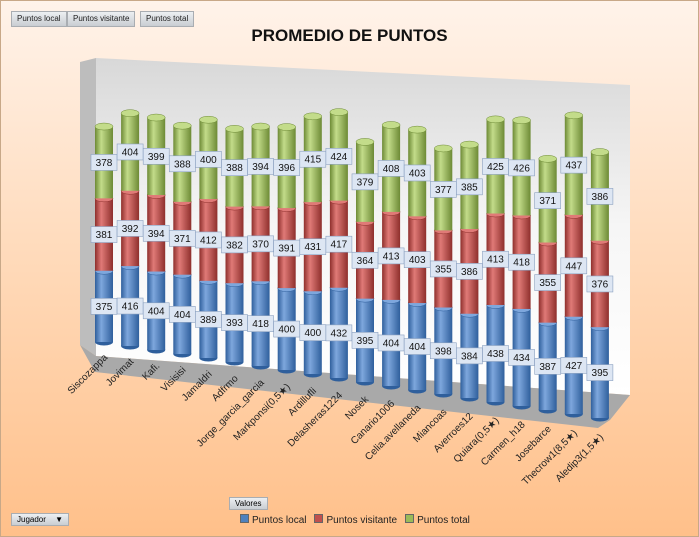 The image size is (699, 537). I want to click on data-label: 381, so click(104, 235).